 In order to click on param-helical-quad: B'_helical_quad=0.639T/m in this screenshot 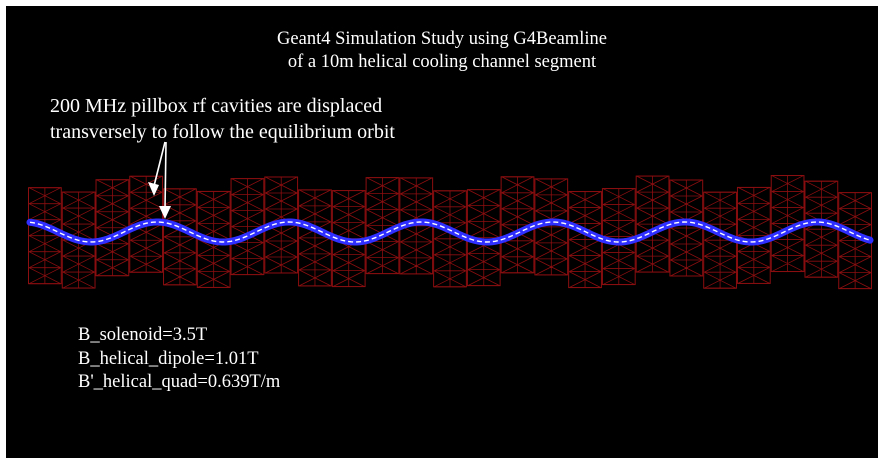, I will do `click(179, 382)`.